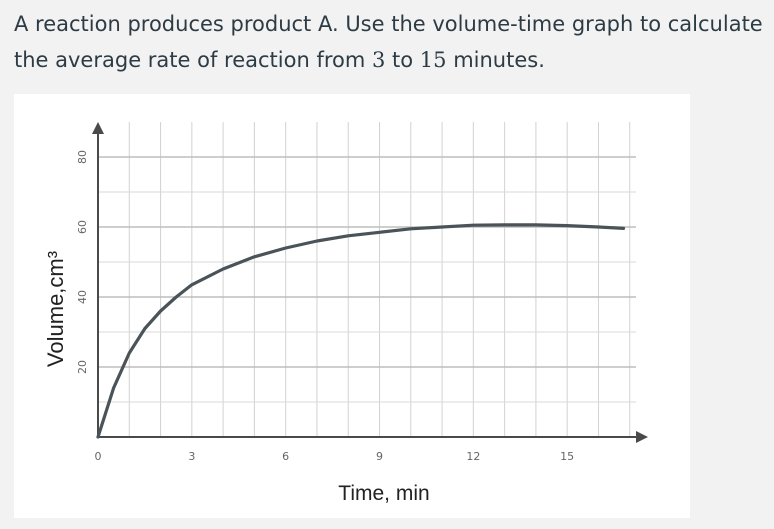 The height and width of the screenshot is (529, 774). What do you see at coordinates (82, 227) in the screenshot?
I see `y-tick-label: 60` at bounding box center [82, 227].